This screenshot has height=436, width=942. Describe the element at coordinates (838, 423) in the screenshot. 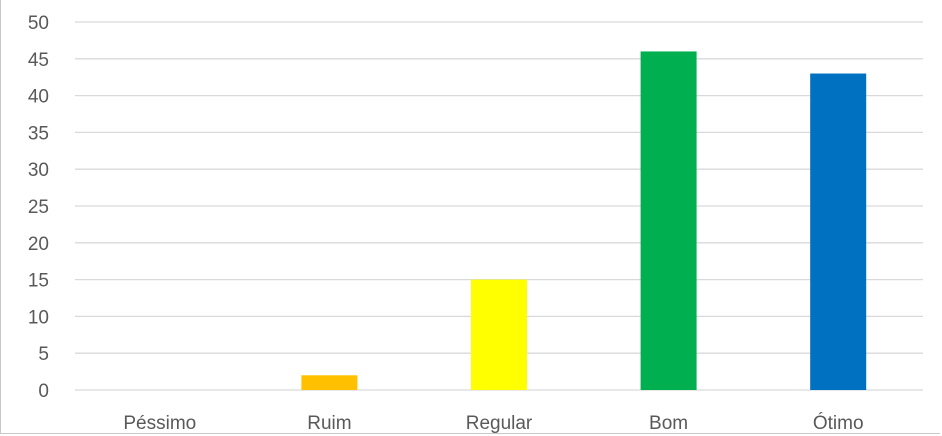

I see `x-category-label: Ótimo` at that location.